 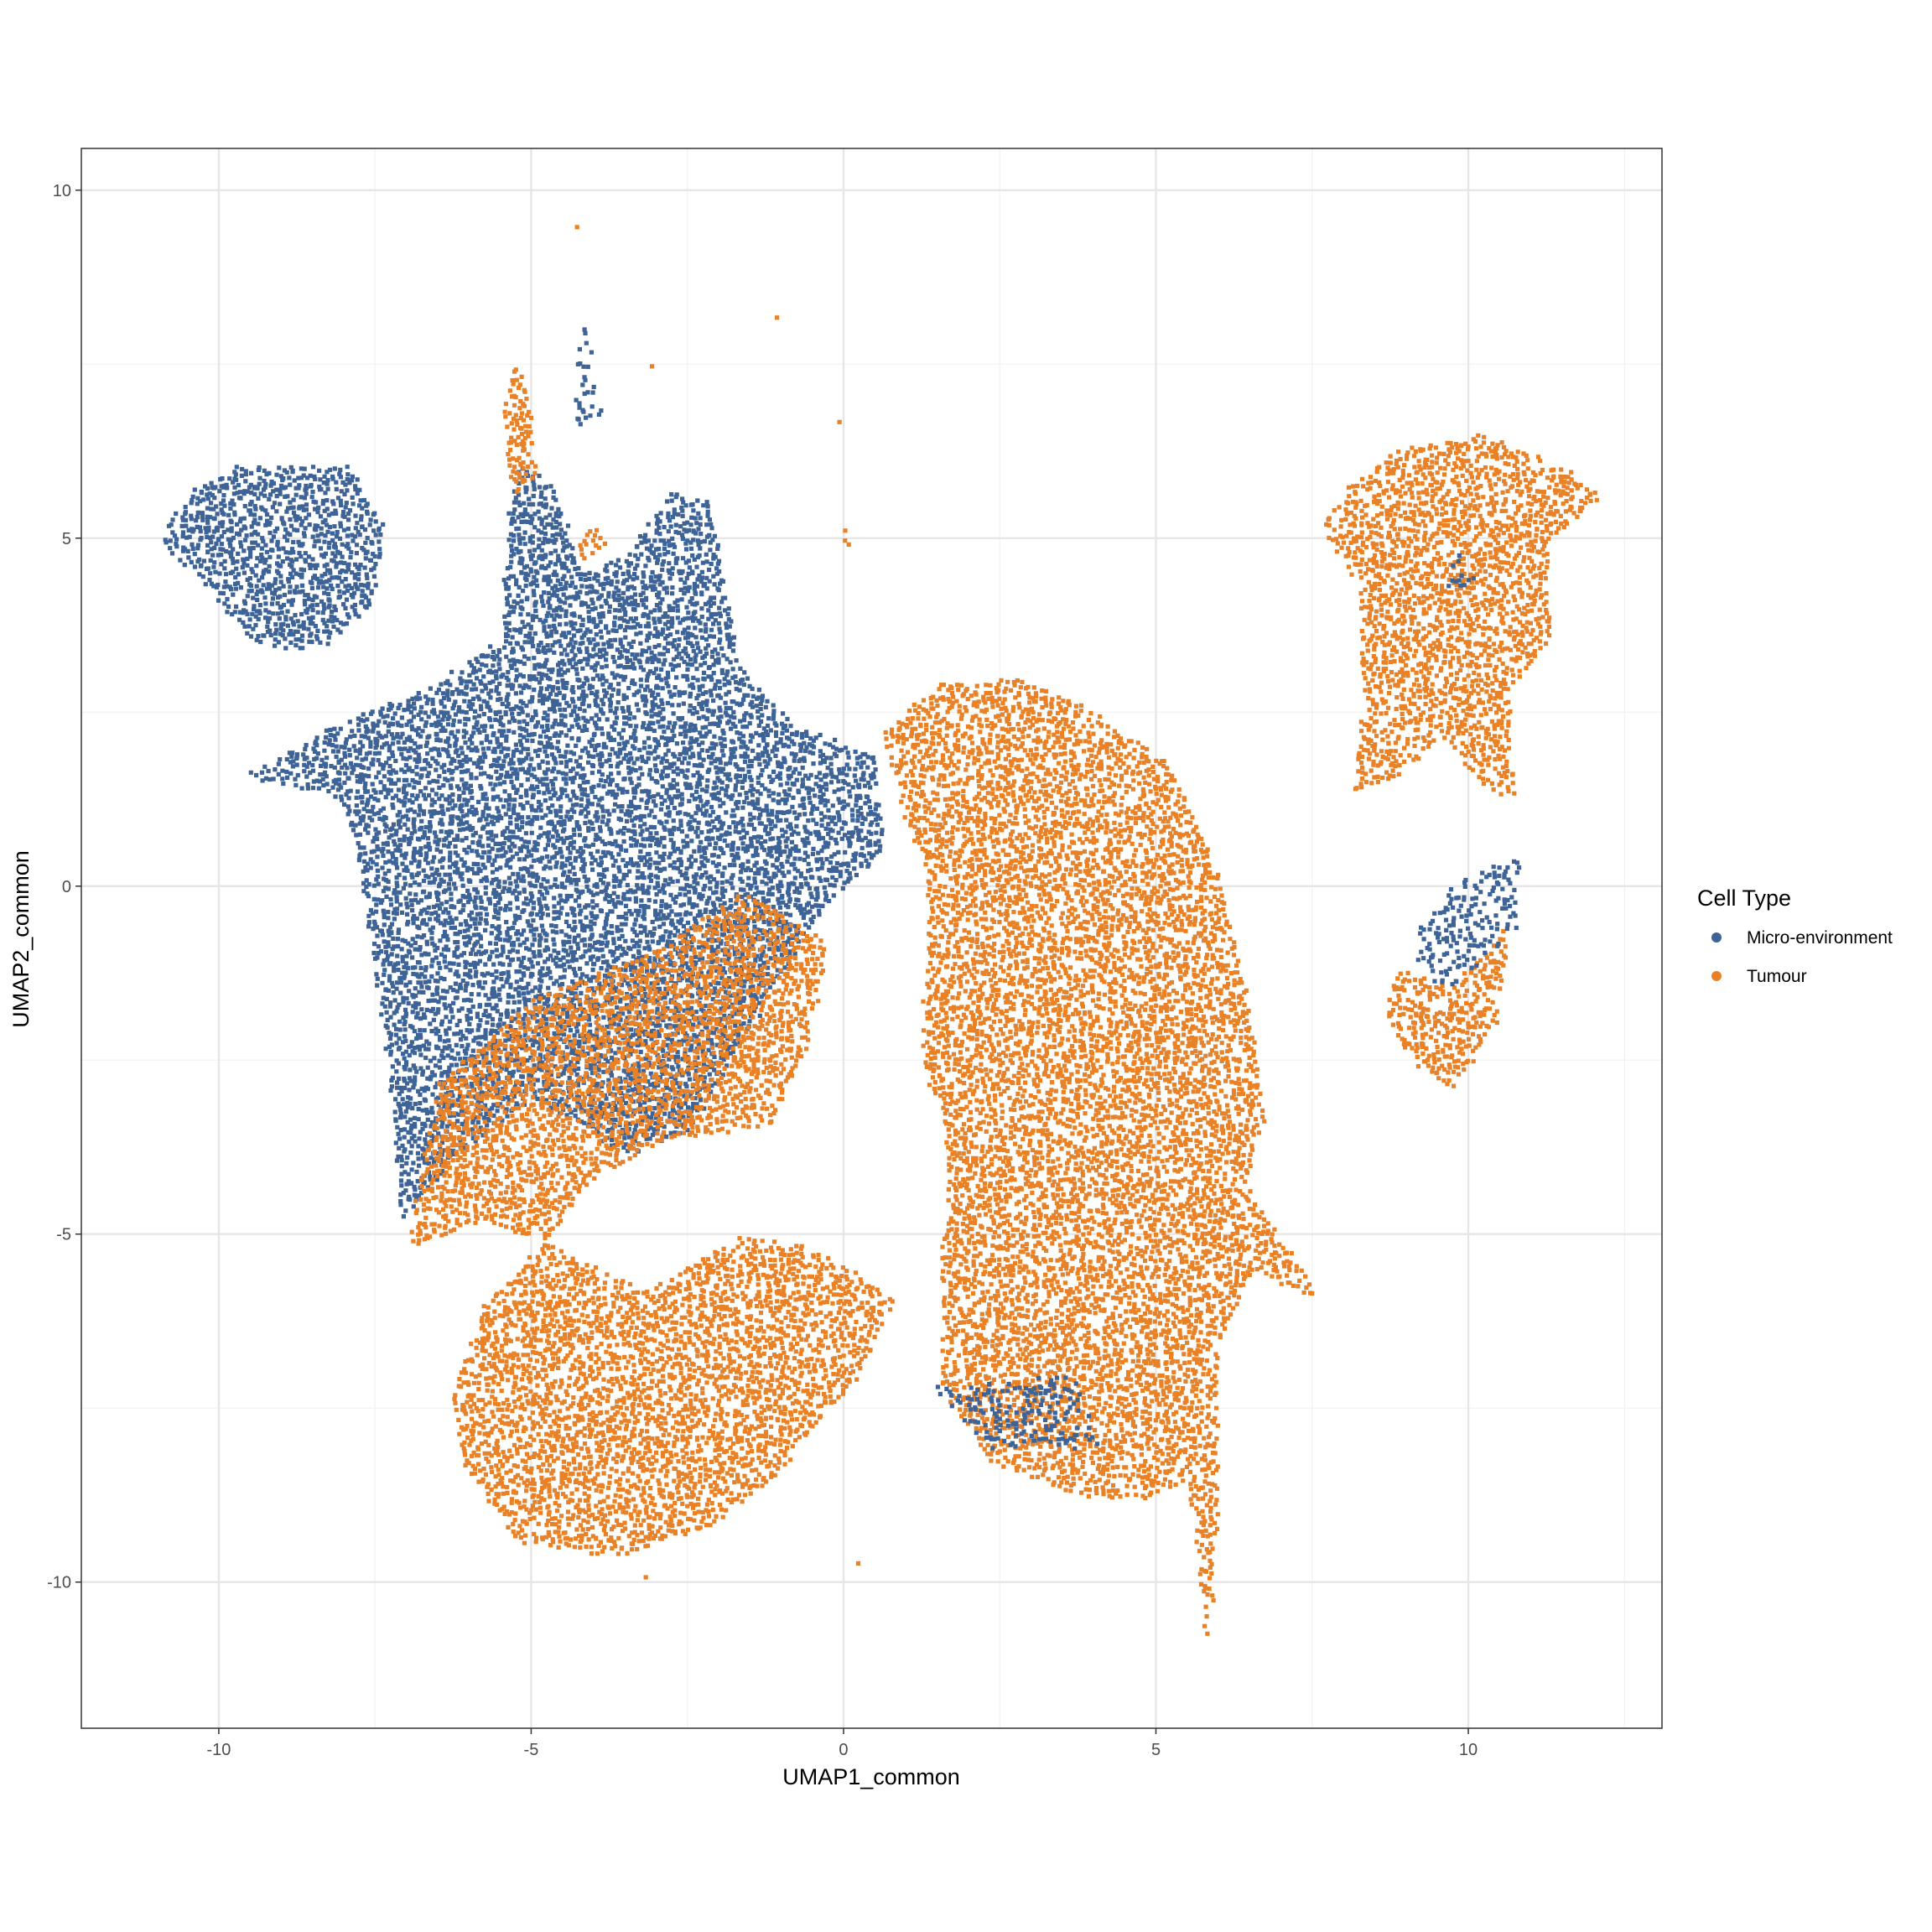 I want to click on legend-label-micro-environment: Micro-environment, so click(x=1820, y=938).